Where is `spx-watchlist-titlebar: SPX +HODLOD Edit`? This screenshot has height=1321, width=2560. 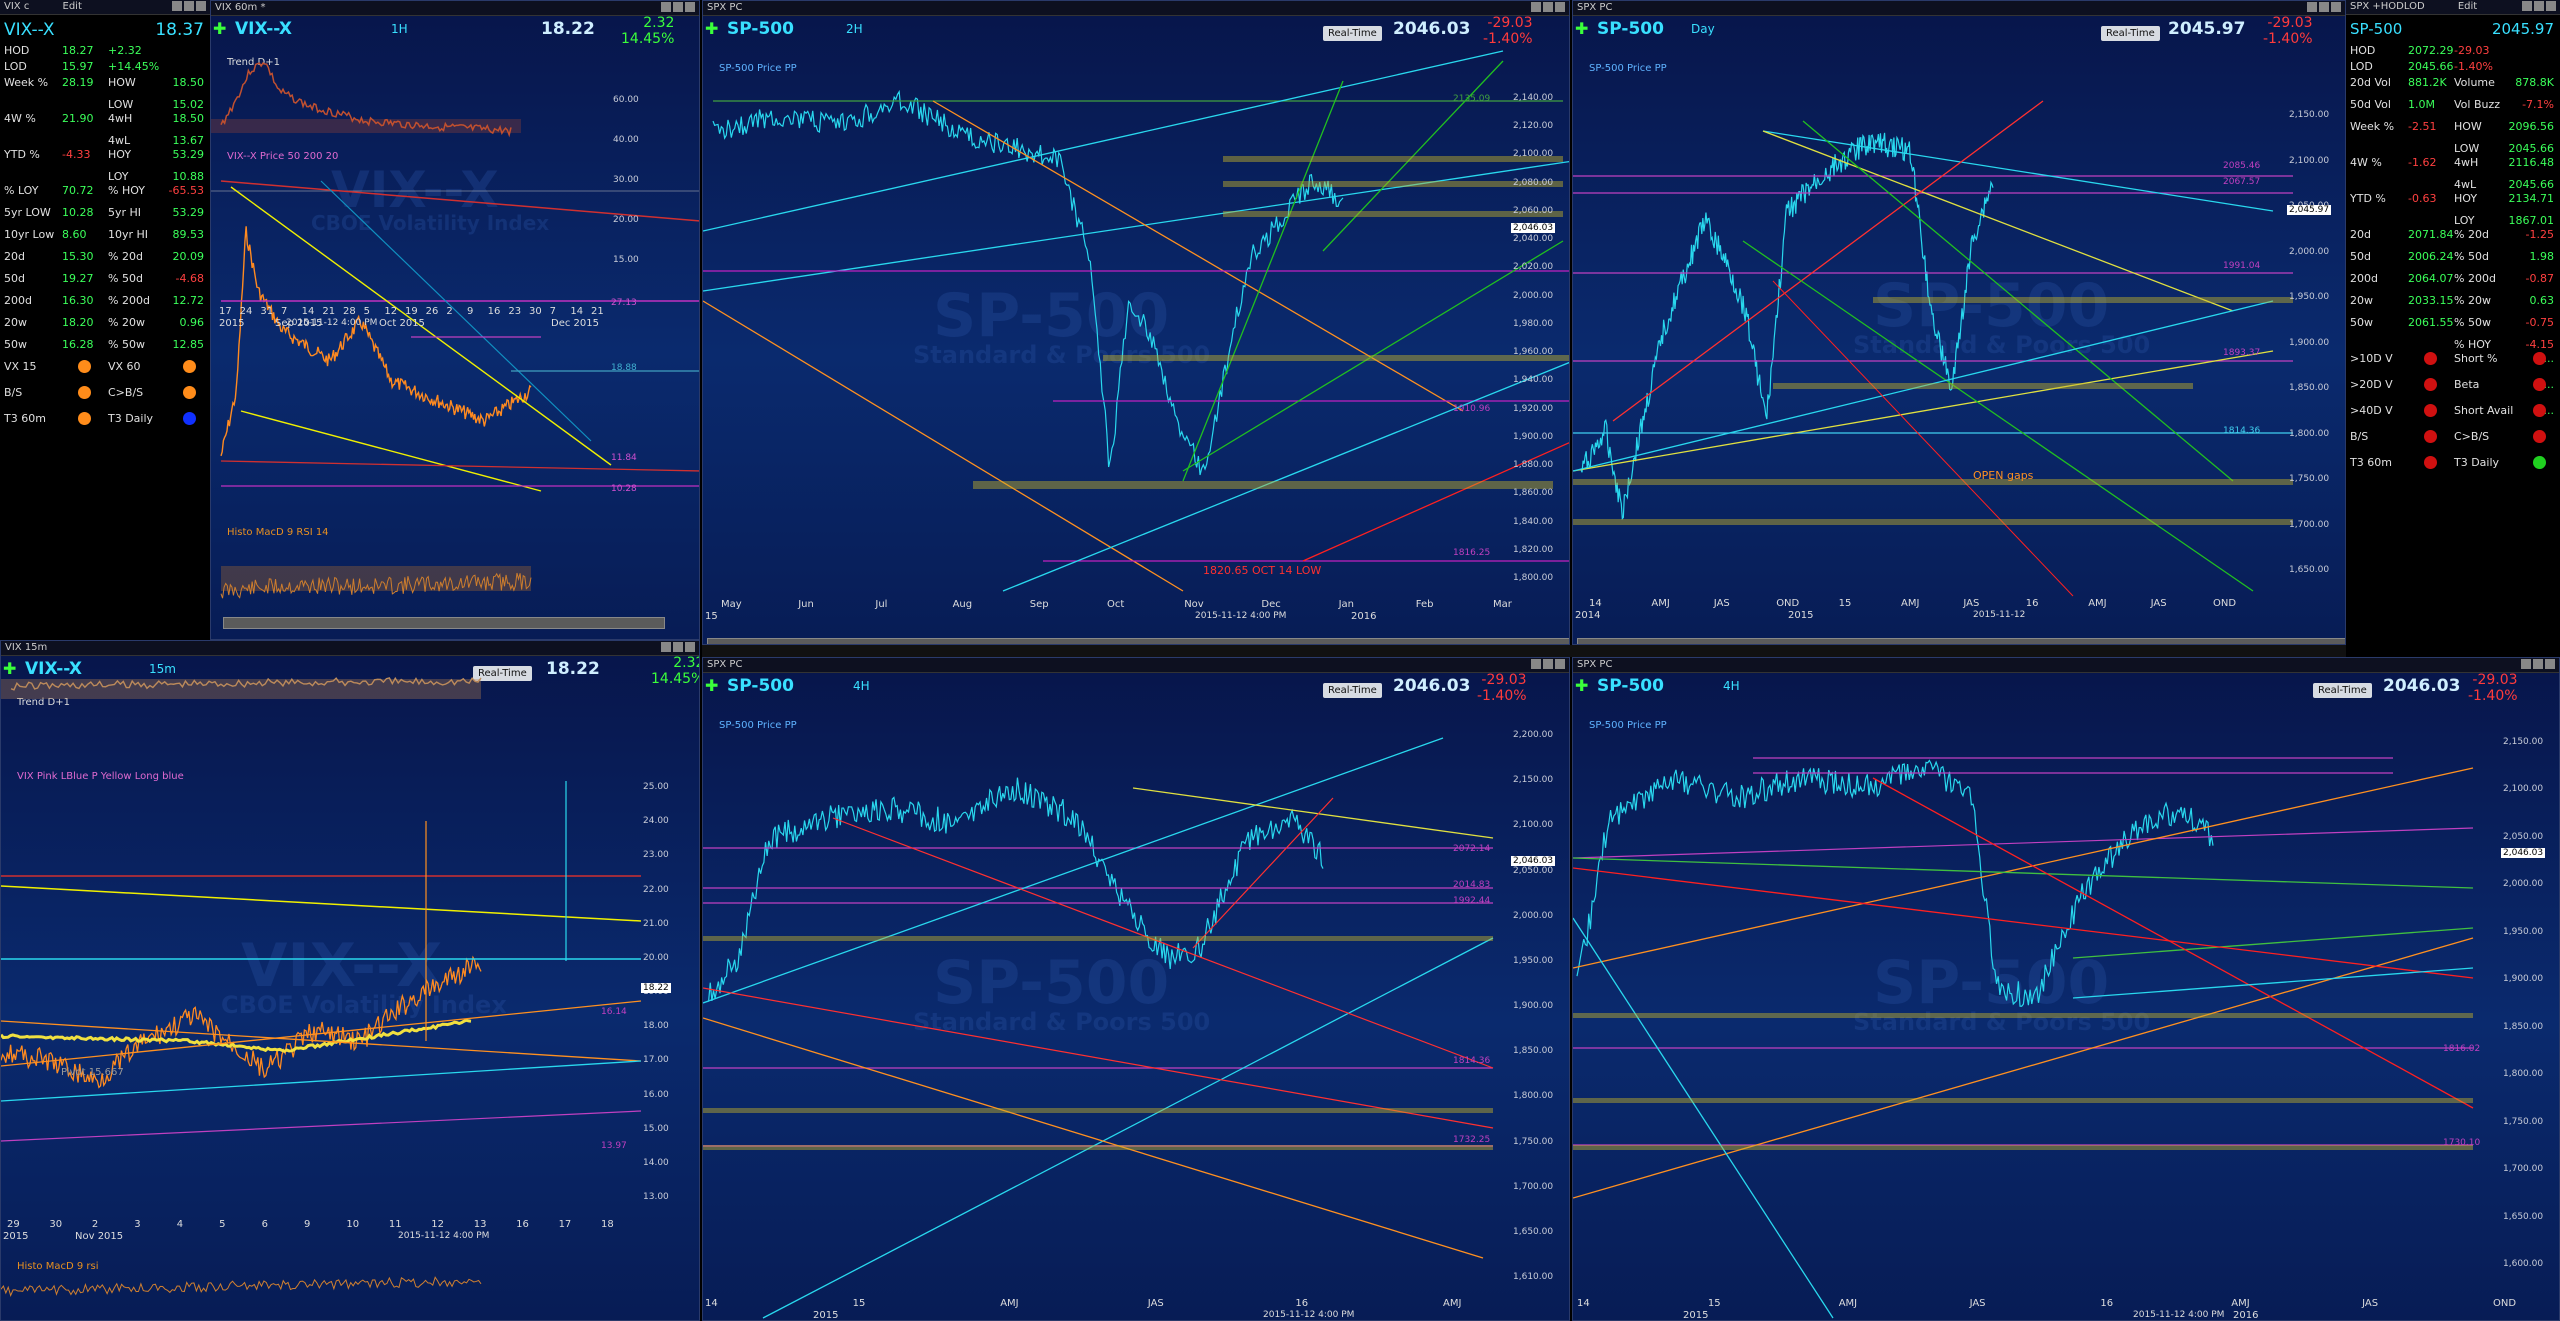
spx-watchlist-titlebar: SPX +HODLOD Edit is located at coordinates (2453, 7).